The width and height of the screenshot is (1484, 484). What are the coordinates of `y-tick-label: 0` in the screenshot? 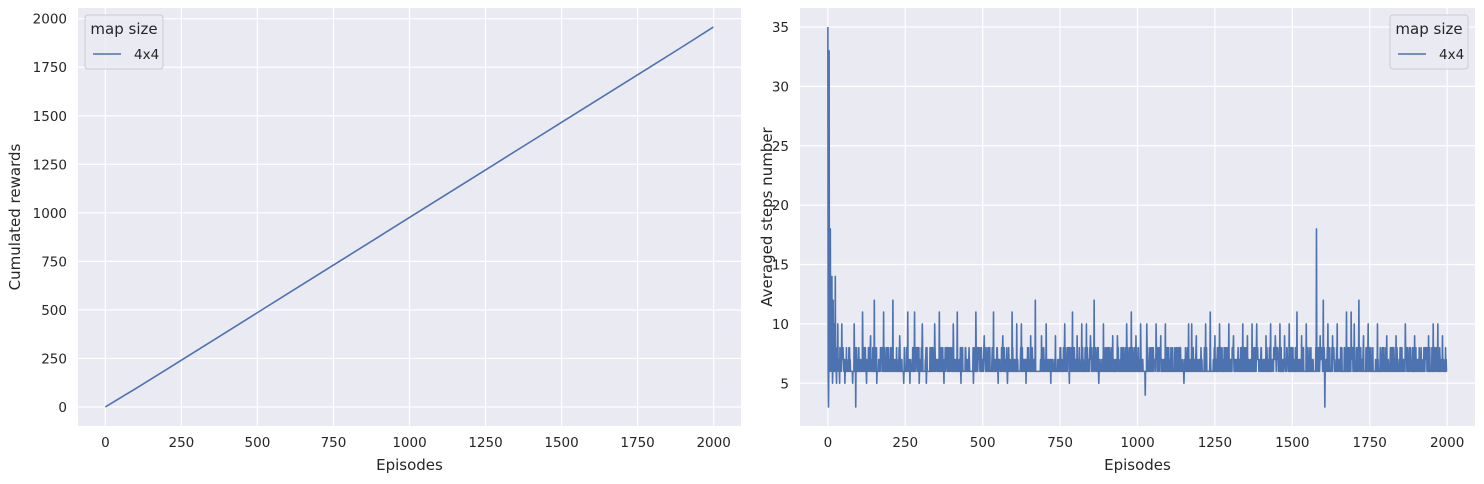 It's located at (62, 408).